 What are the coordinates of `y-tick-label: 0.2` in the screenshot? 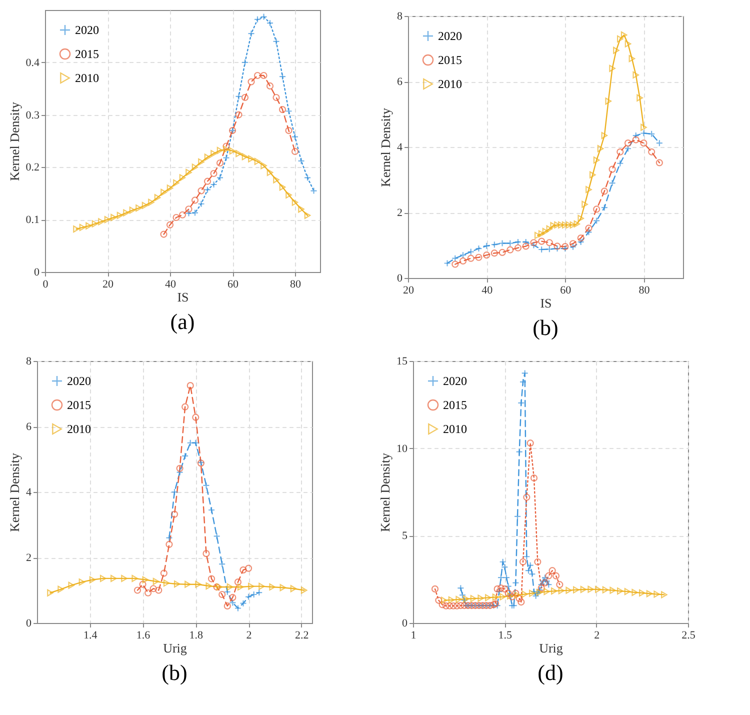 It's located at (33, 168).